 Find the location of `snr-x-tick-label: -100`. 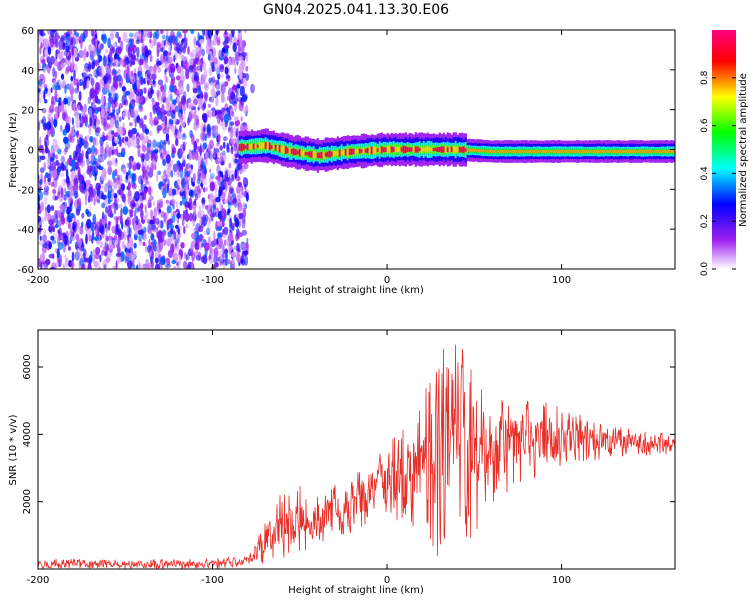

snr-x-tick-label: -100 is located at coordinates (212, 580).